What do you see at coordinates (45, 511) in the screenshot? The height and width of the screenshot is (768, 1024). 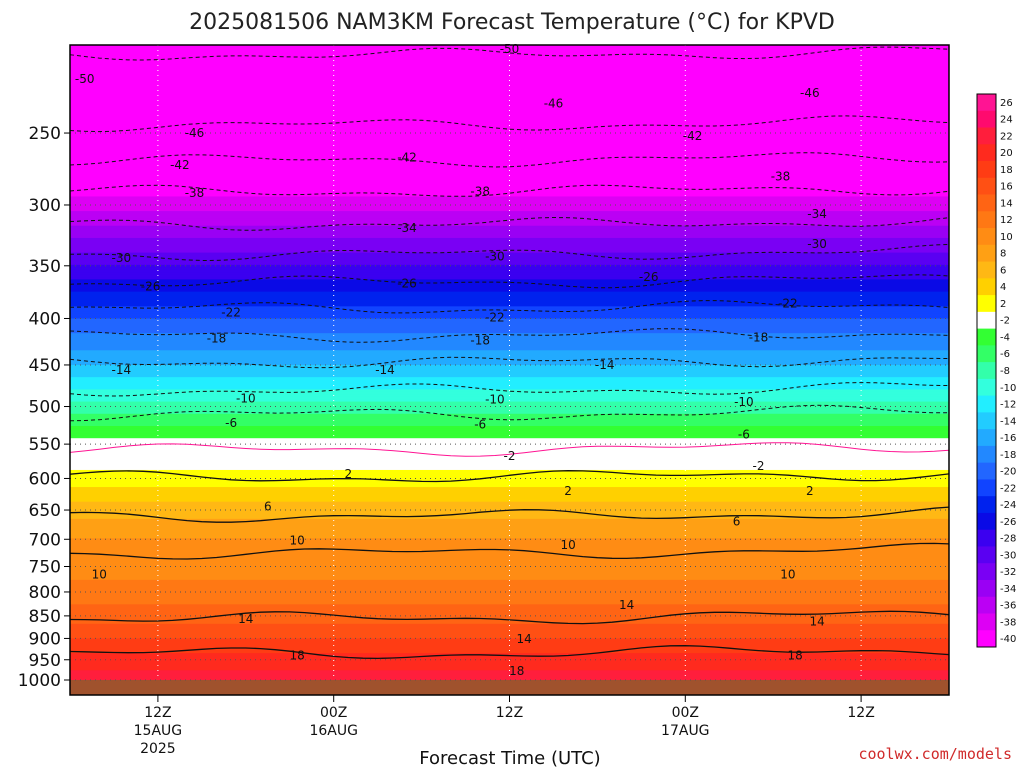 I see `y-tick-label: 650` at bounding box center [45, 511].